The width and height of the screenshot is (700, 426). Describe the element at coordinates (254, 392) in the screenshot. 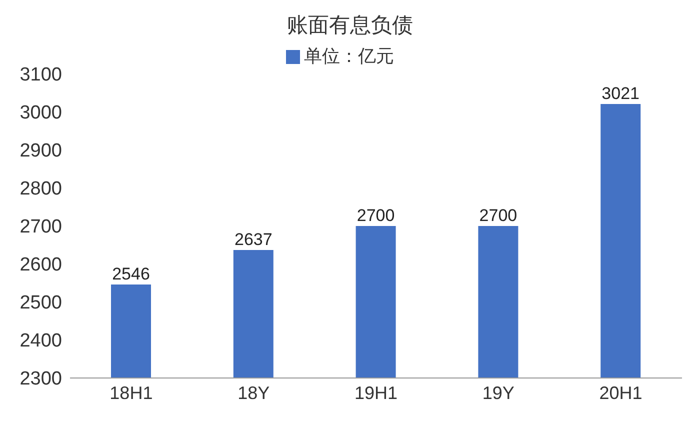

I see `x-tick-label: 18Y` at that location.